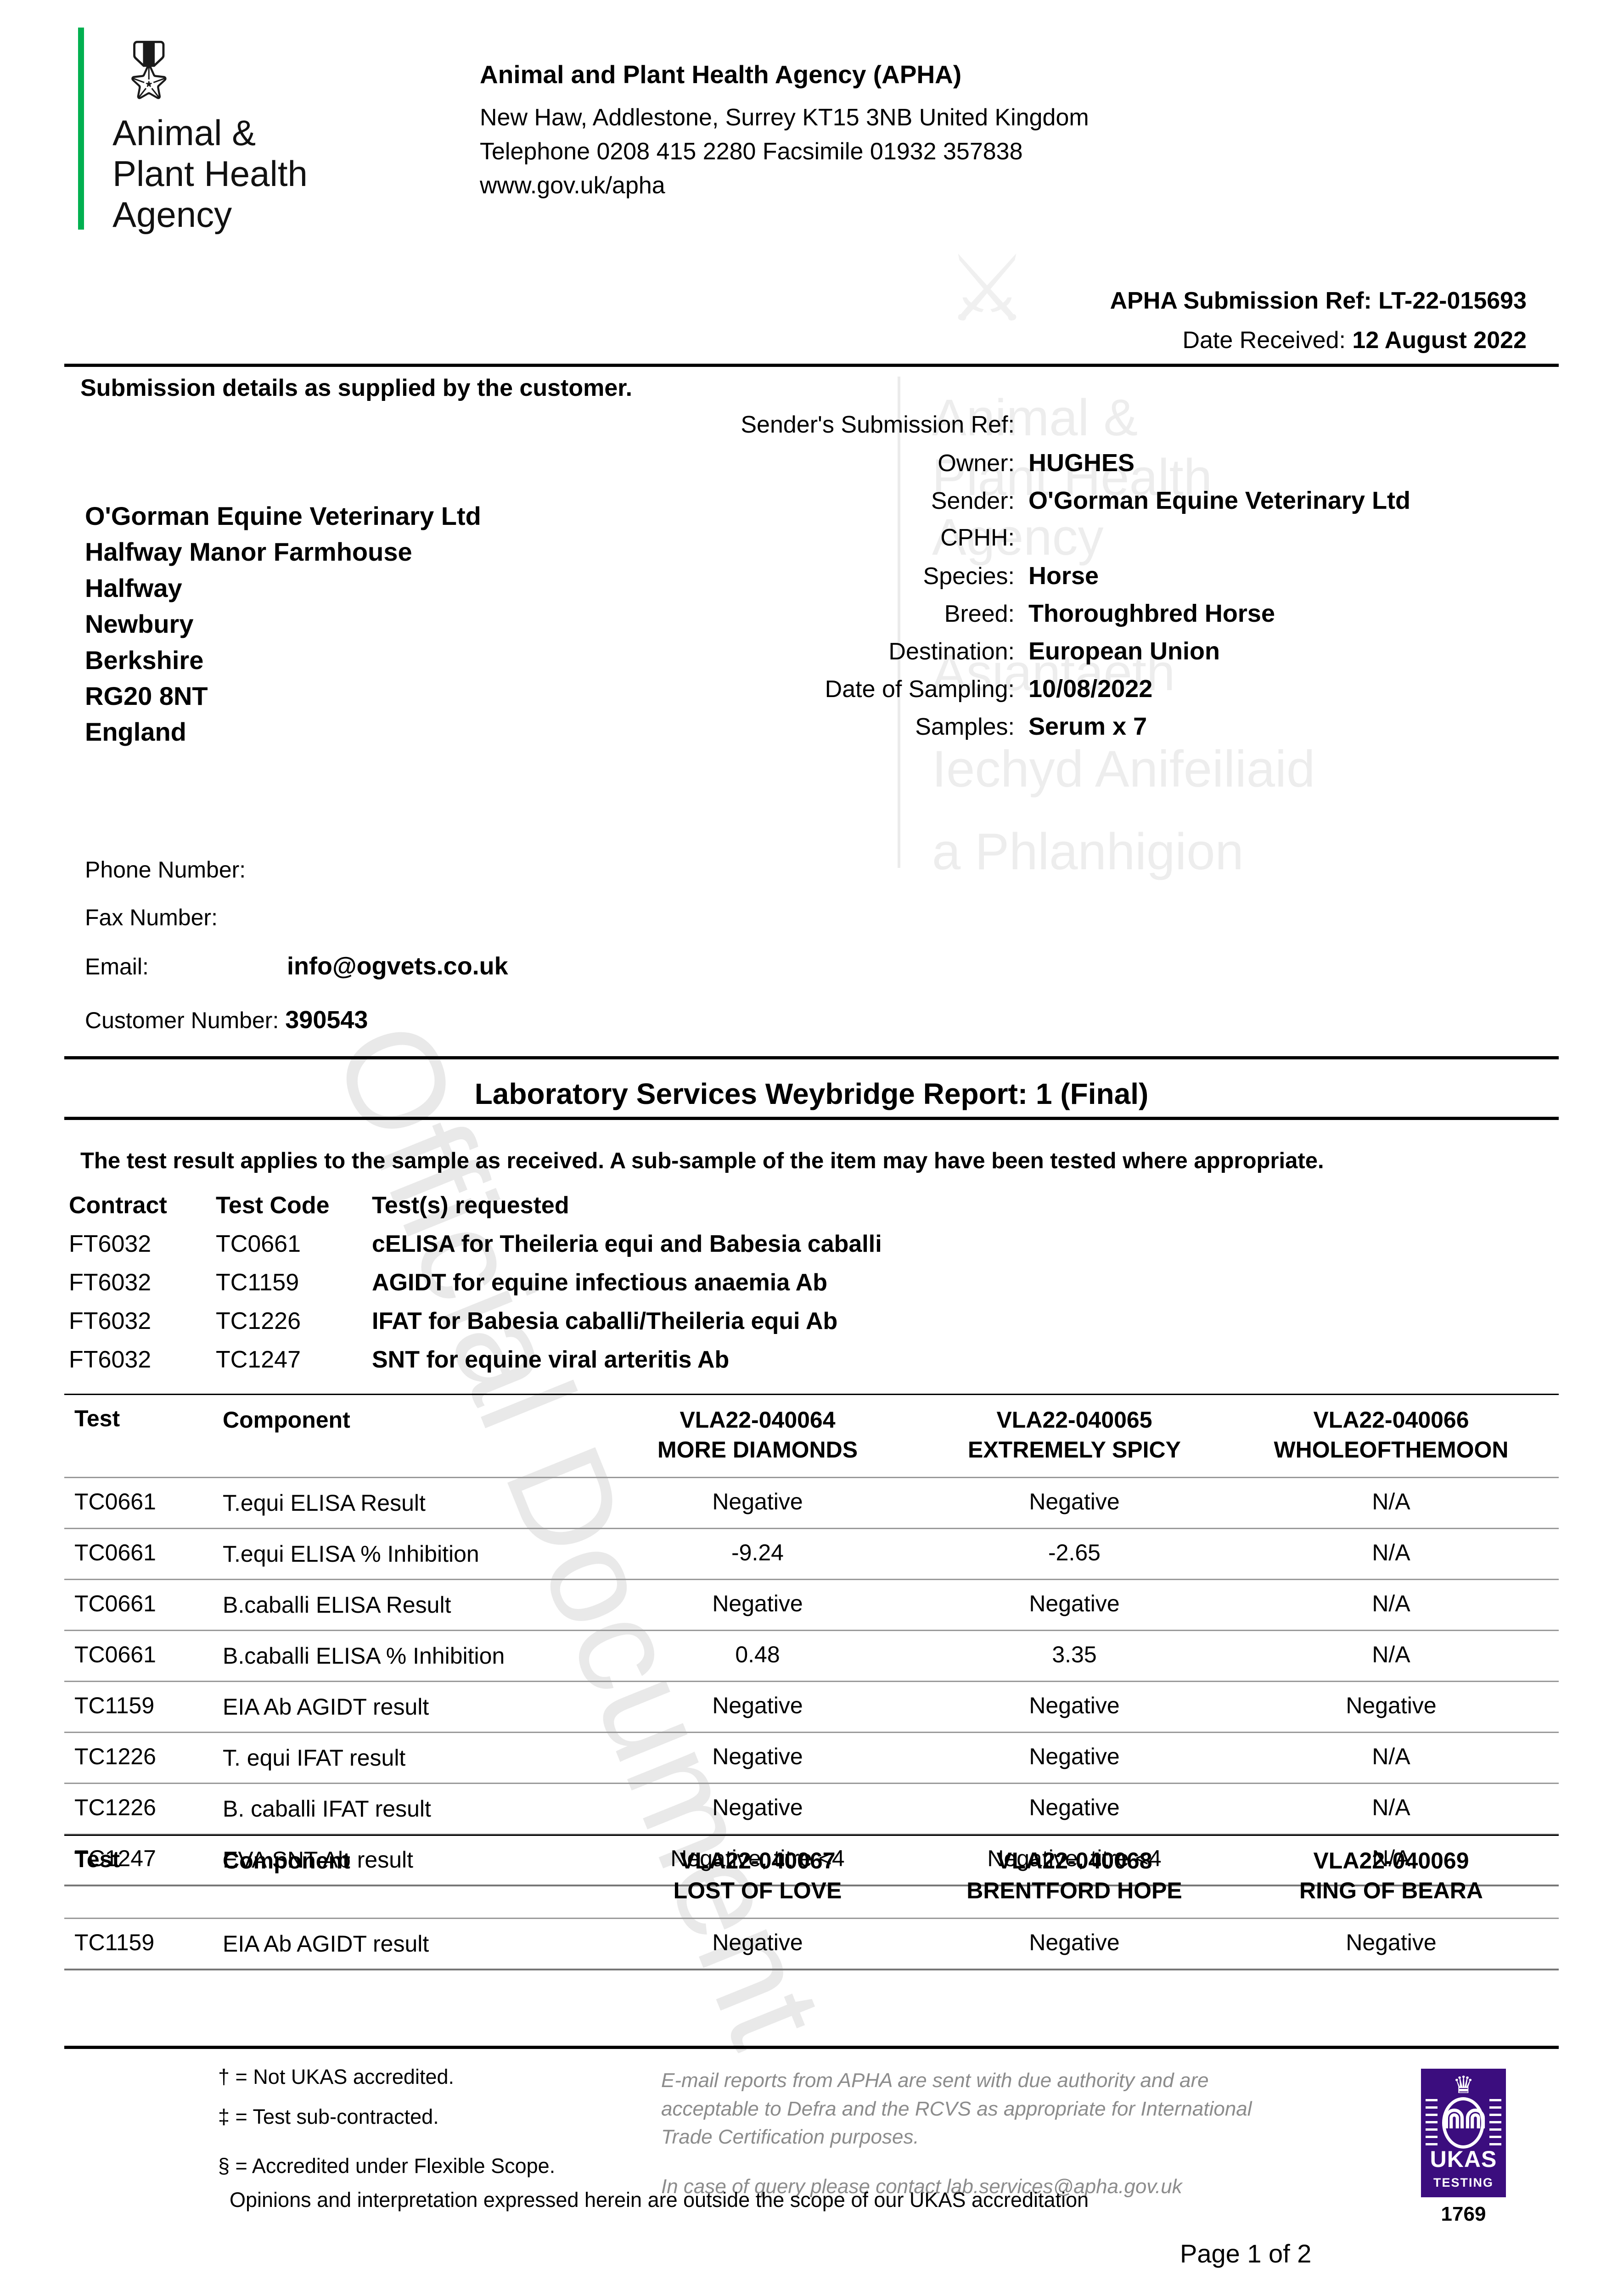 The height and width of the screenshot is (2296, 1623). Describe the element at coordinates (920, 689) in the screenshot. I see `field-label: Date of Sampling:` at that location.